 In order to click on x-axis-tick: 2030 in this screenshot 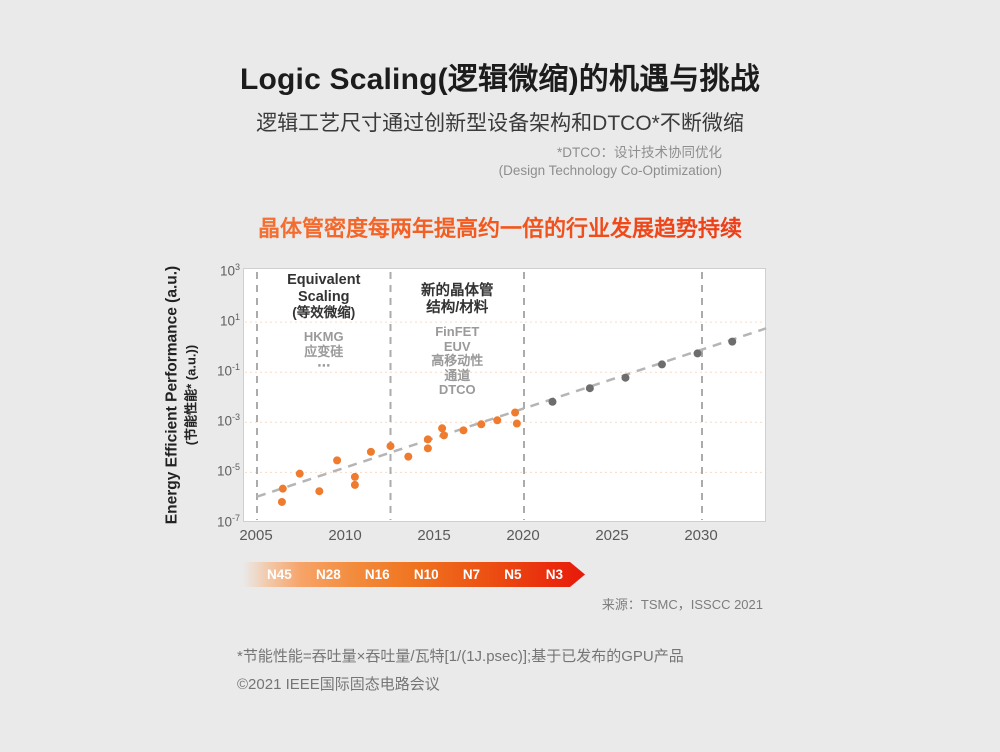, I will do `click(701, 535)`.